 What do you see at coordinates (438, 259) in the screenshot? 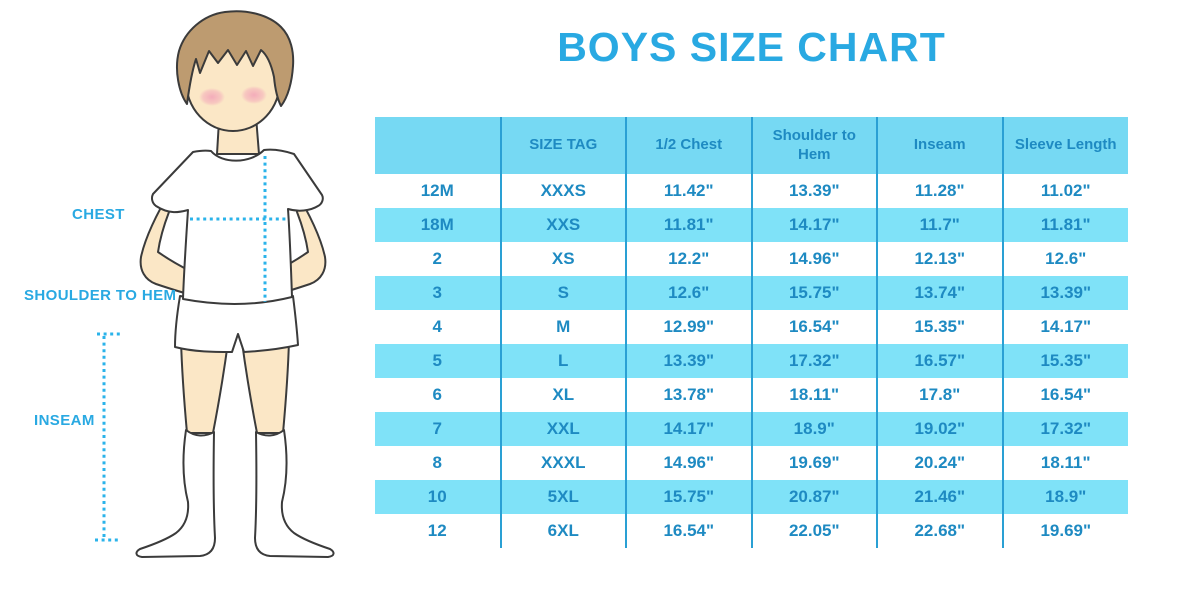
I see `size-cell: 2` at bounding box center [438, 259].